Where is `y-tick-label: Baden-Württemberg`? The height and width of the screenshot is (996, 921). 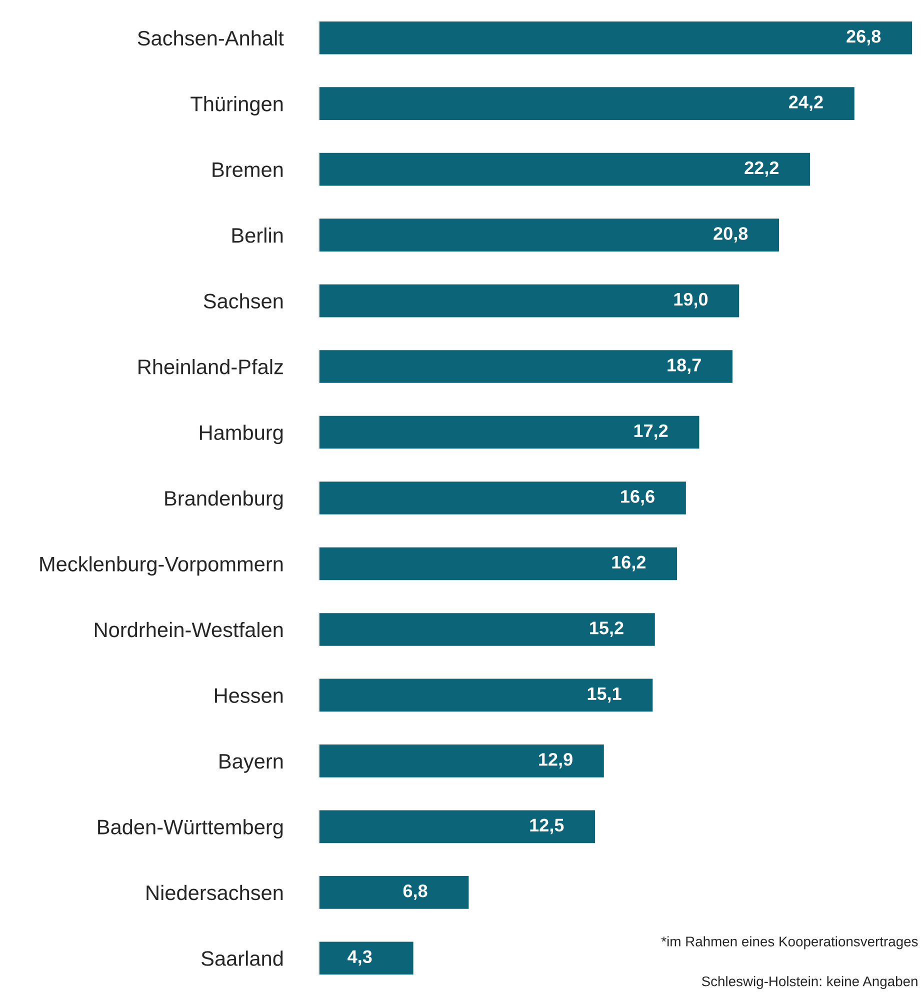
y-tick-label: Baden-Württemberg is located at coordinates (190, 829).